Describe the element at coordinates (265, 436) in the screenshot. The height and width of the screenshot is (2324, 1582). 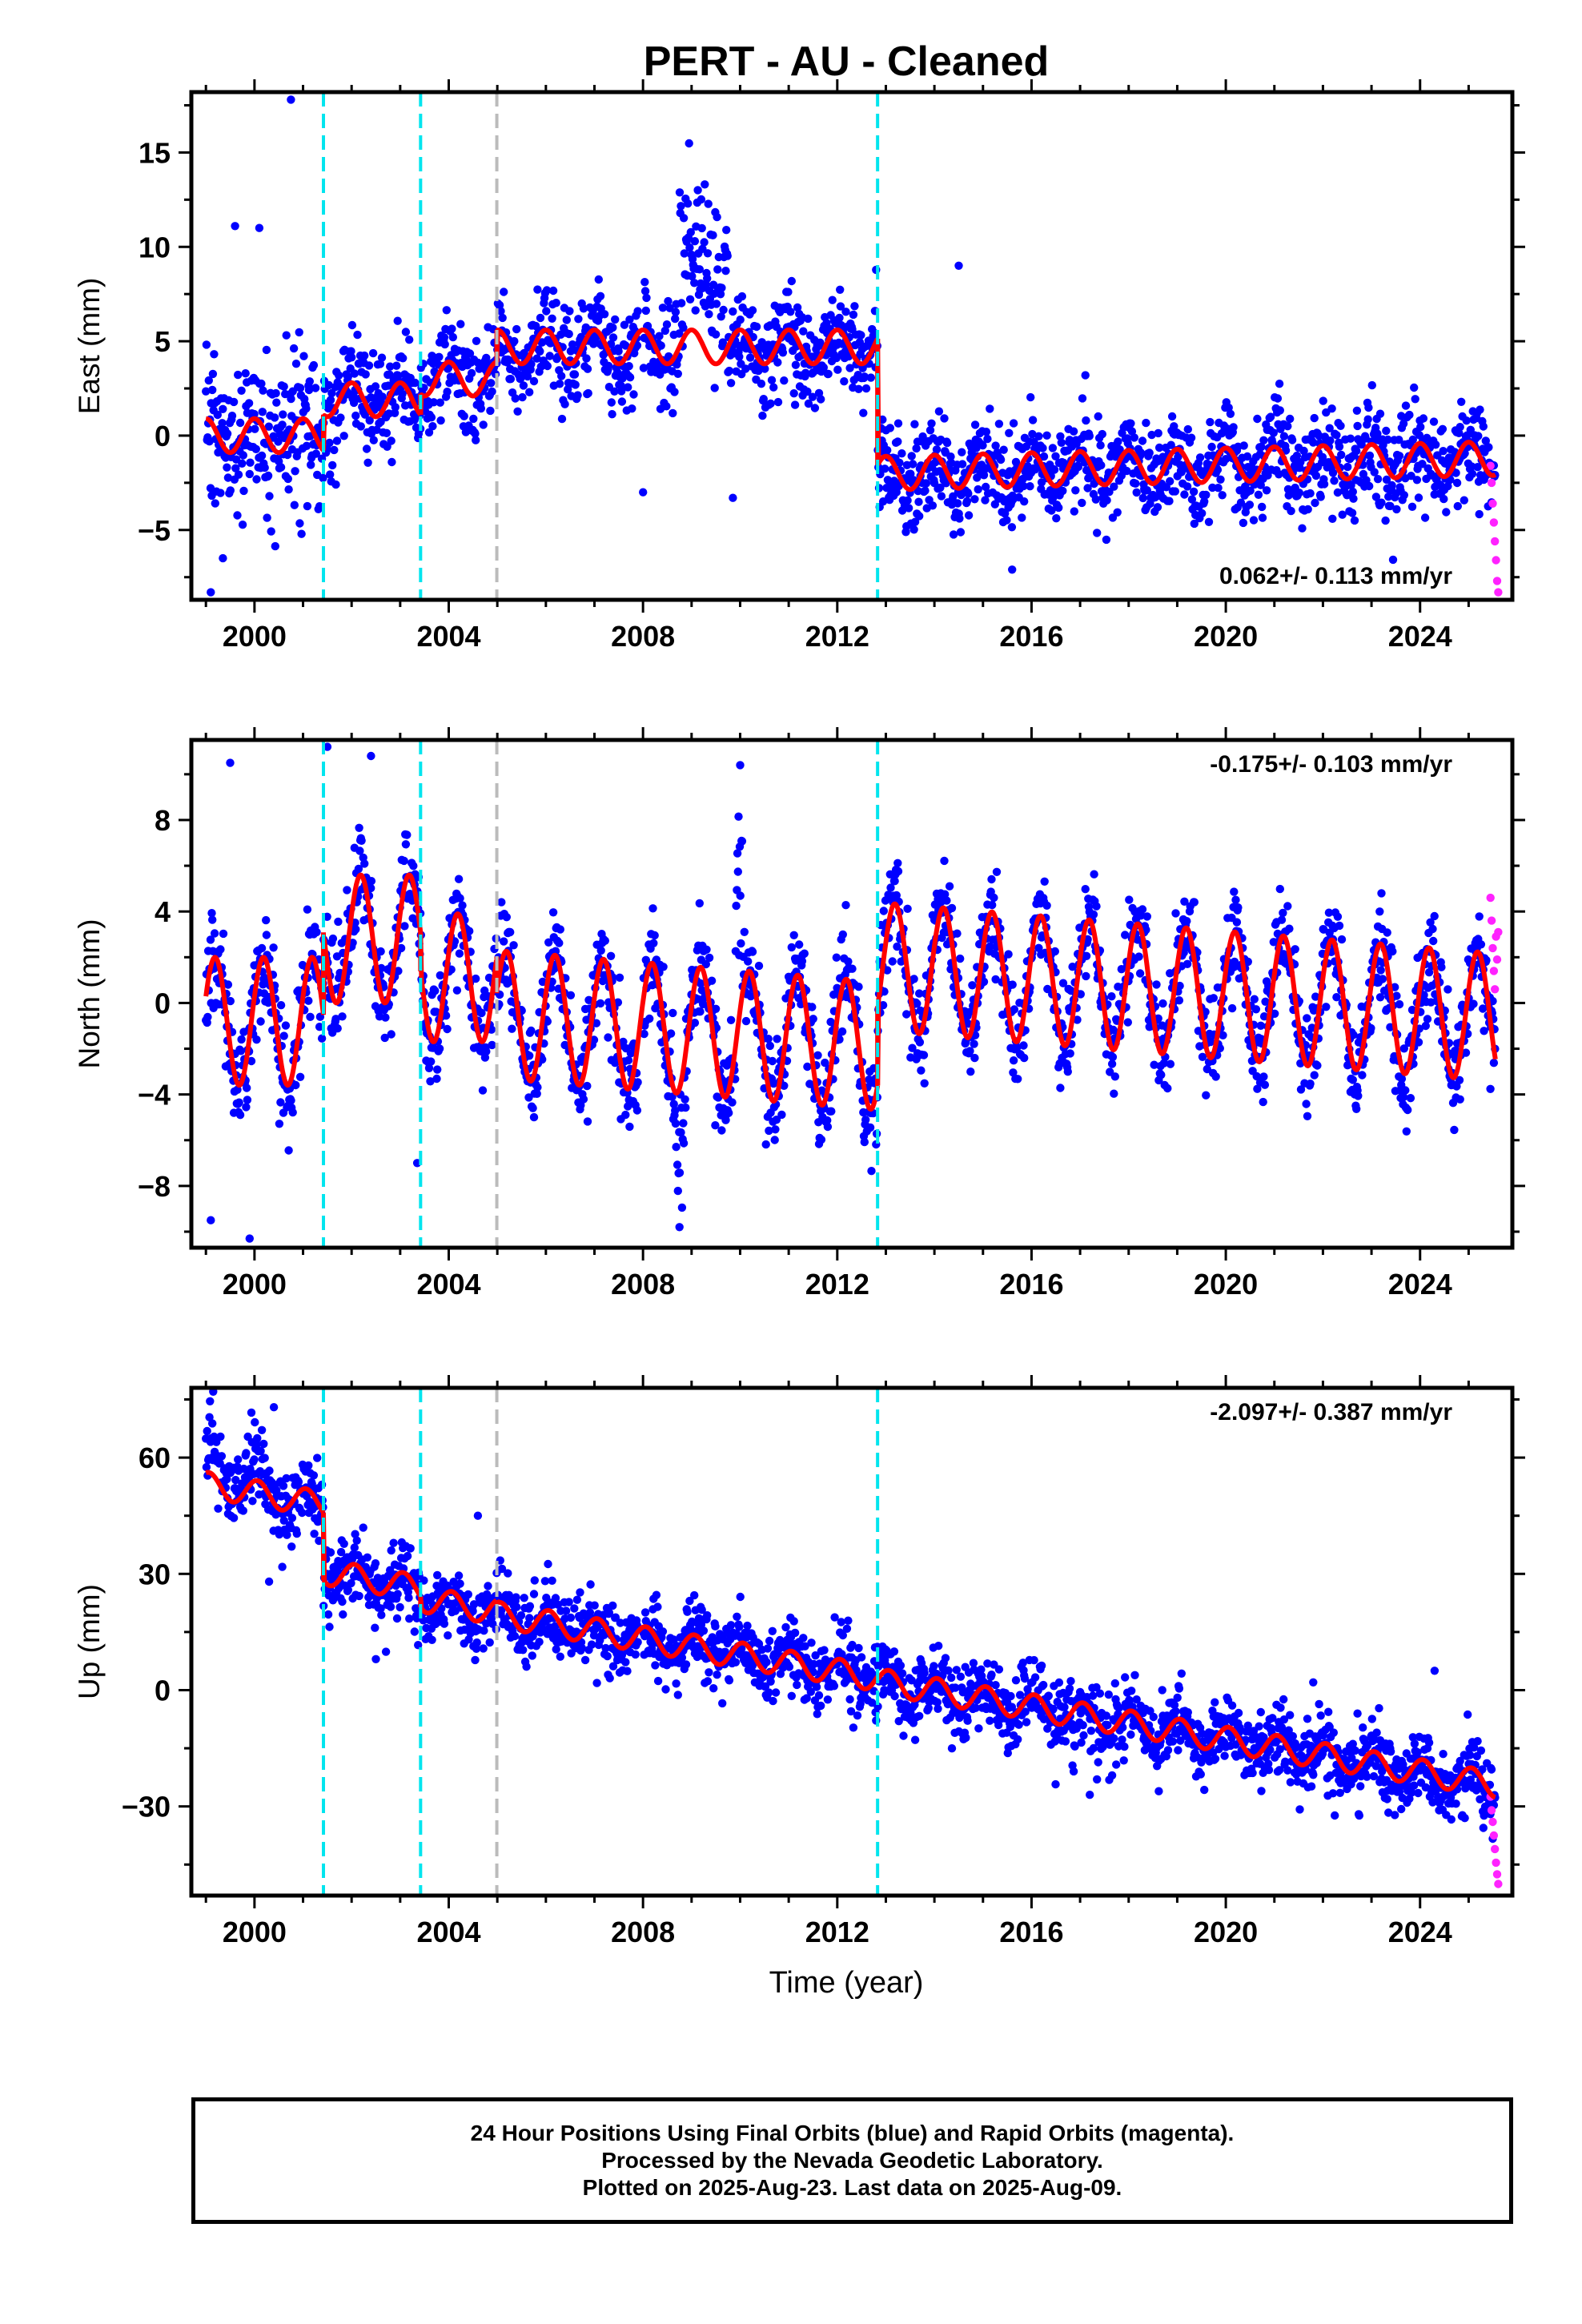
I see `model-fit-line` at that location.